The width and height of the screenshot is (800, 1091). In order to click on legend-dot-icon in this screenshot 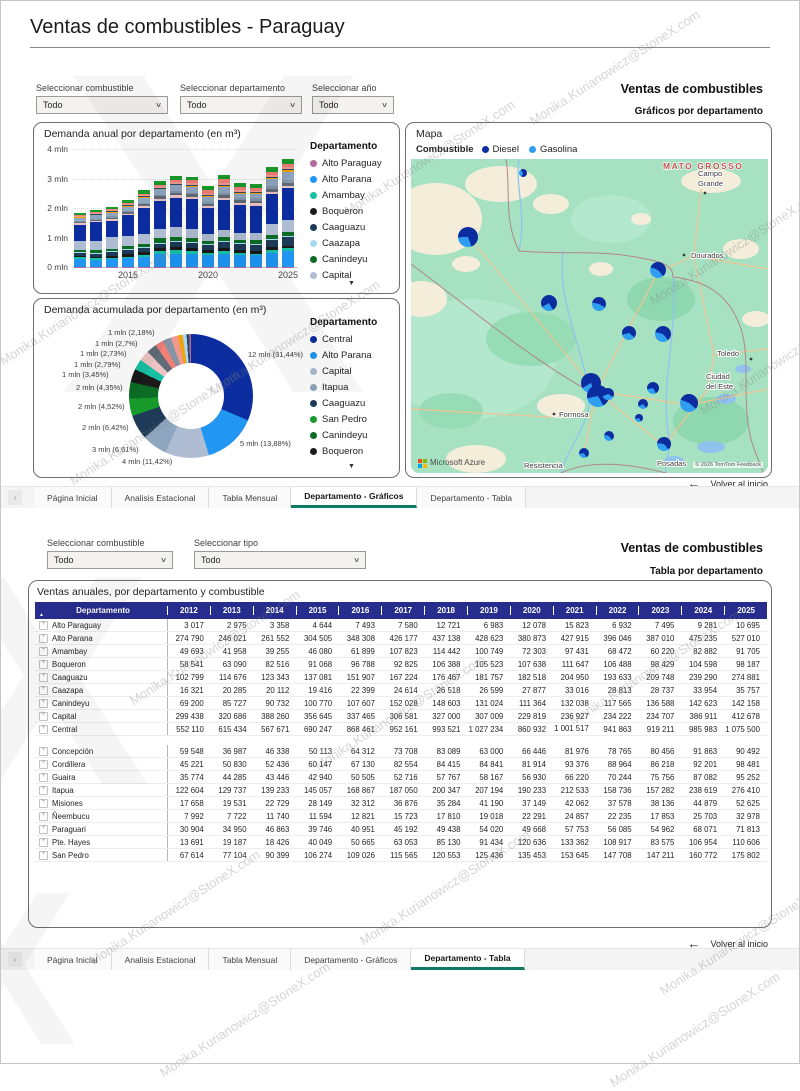, I will do `click(313, 403)`.